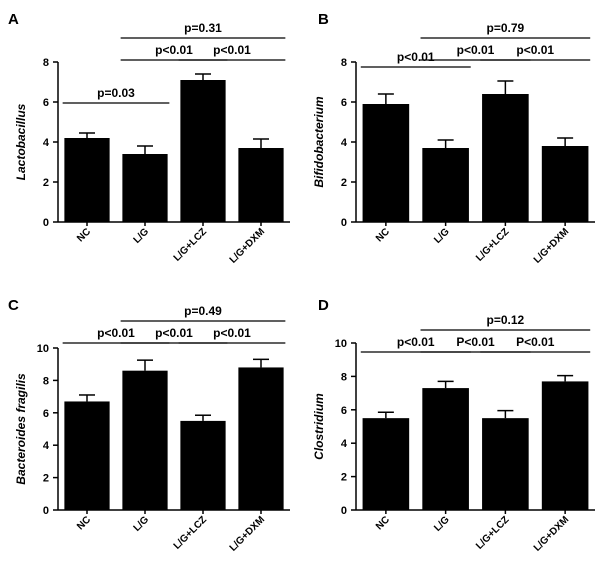  Describe the element at coordinates (506, 320) in the screenshot. I see `significance-label: p=0.12` at that location.